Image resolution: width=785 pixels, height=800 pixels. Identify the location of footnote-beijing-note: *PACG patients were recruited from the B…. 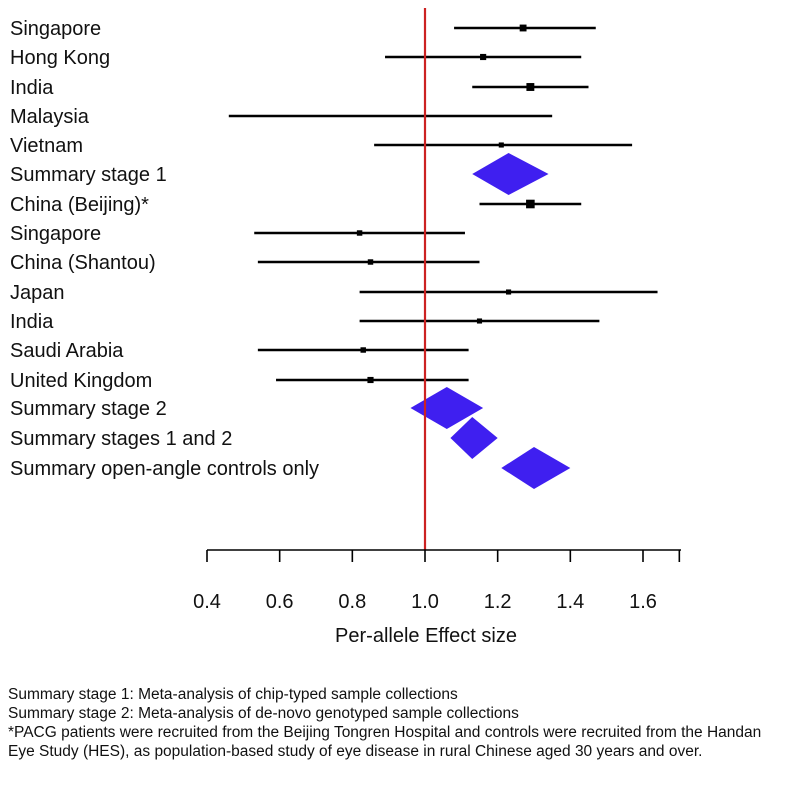
(385, 742).